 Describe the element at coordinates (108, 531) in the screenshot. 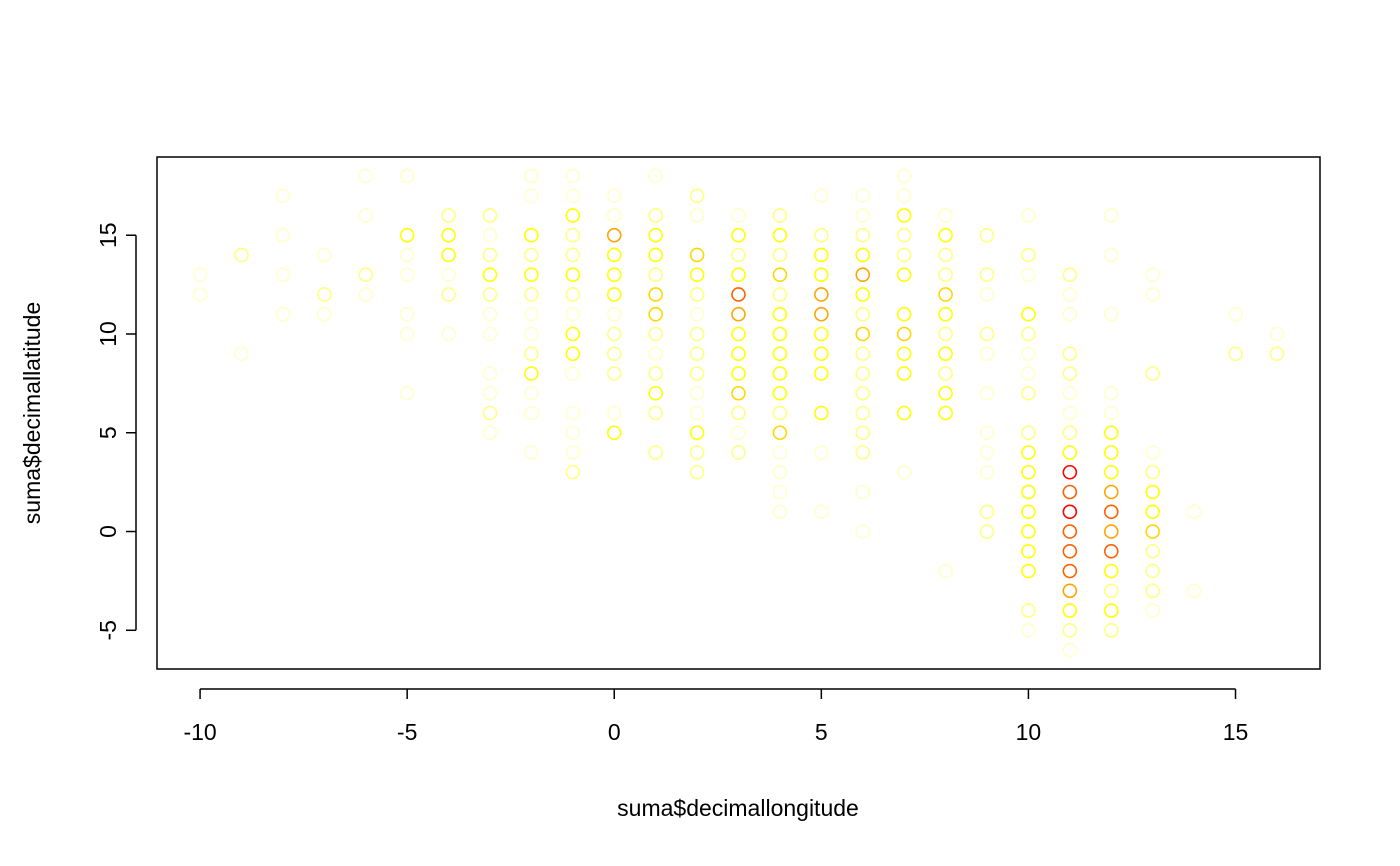

I see `y-tick-label: 0` at that location.